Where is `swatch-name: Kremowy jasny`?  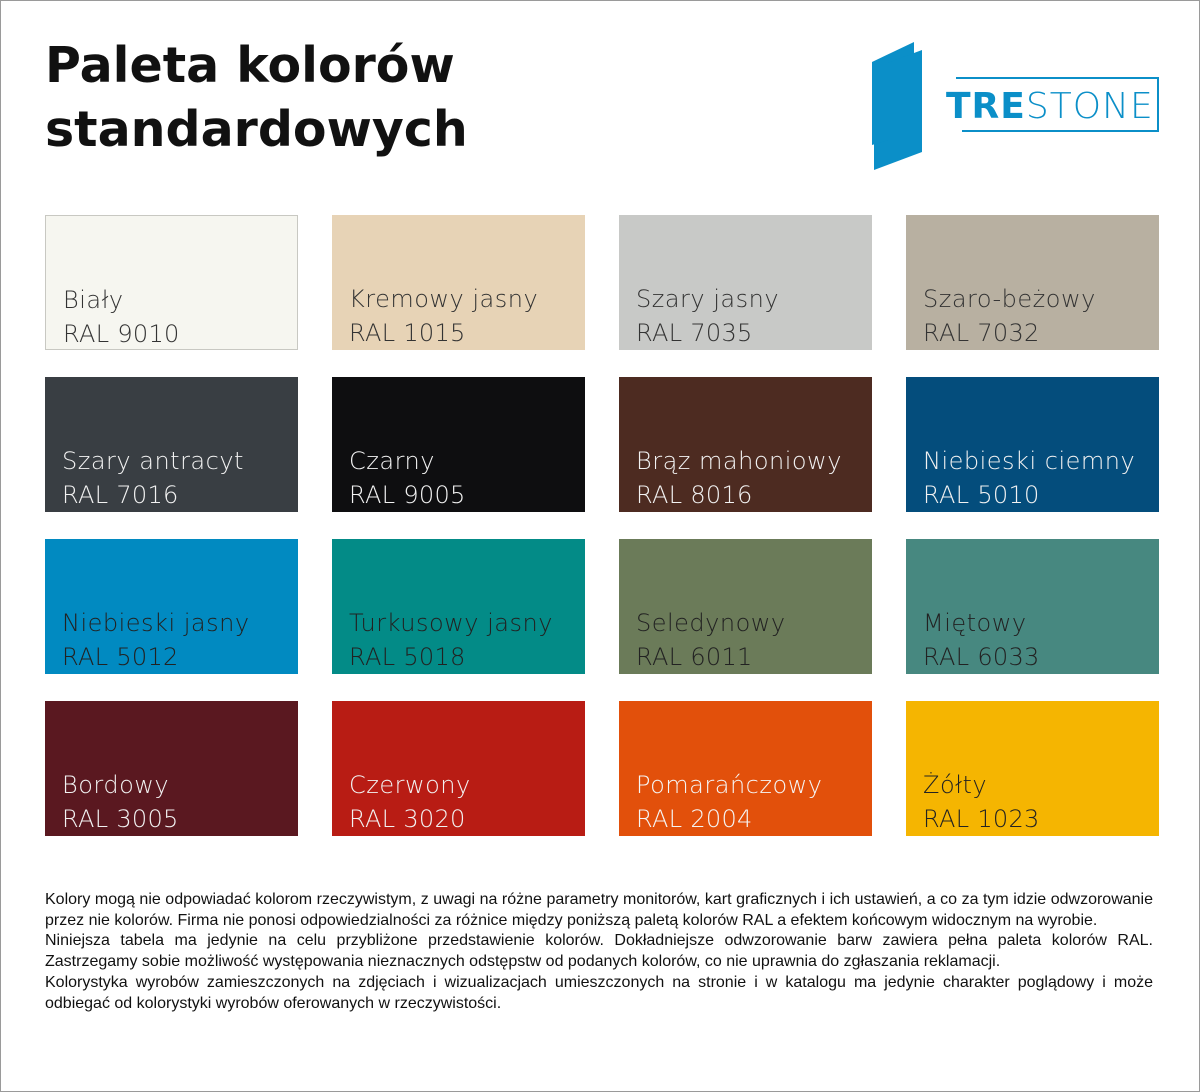 swatch-name: Kremowy jasny is located at coordinates (444, 299).